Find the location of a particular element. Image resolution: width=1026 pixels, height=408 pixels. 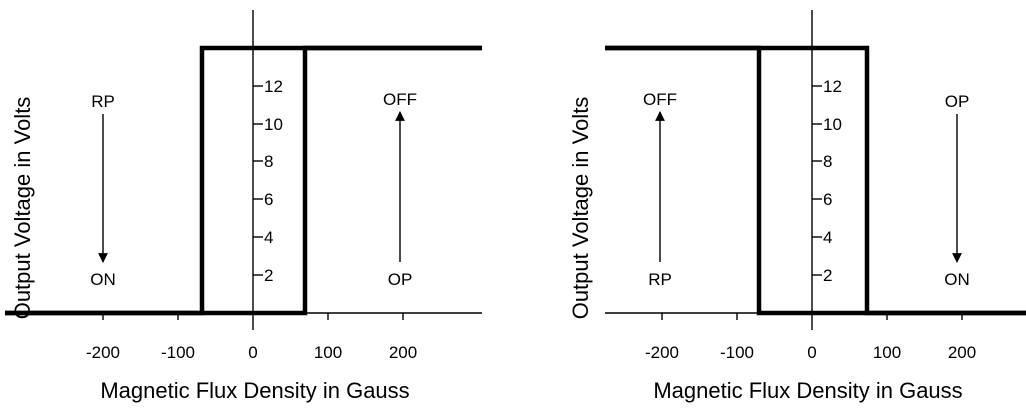

annotation-rp-off: OFF RP is located at coordinates (660, 189).